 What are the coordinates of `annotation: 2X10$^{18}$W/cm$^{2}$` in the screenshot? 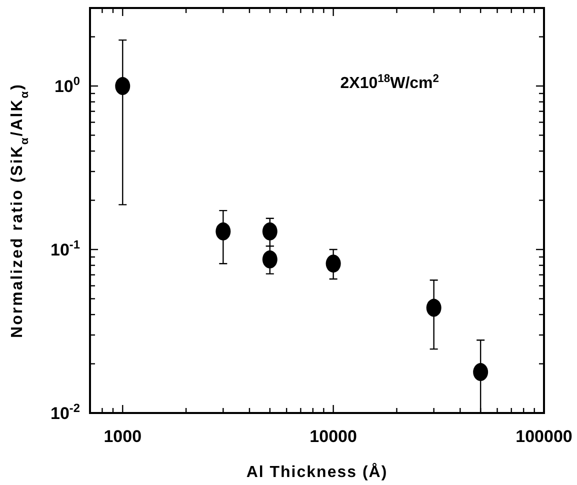 It's located at (390, 82).